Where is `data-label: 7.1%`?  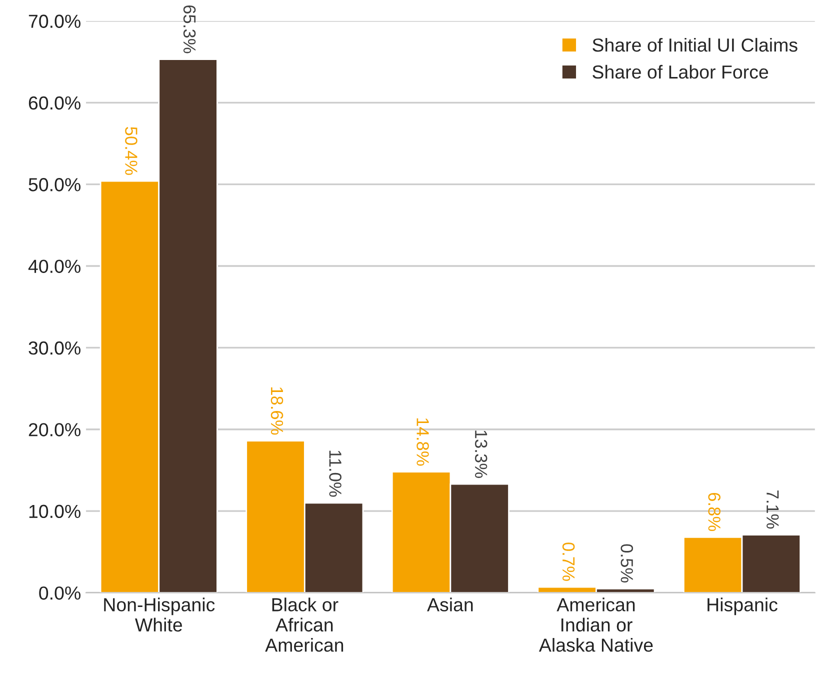 data-label: 7.1% is located at coordinates (772, 509).